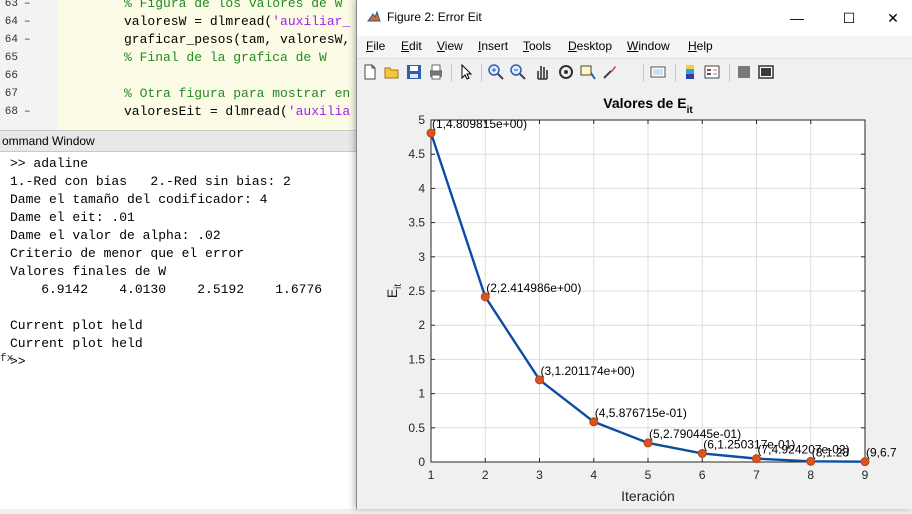  What do you see at coordinates (237, 39) in the screenshot?
I see `code-token: graficar_pesos(tam, valoresW,` at bounding box center [237, 39].